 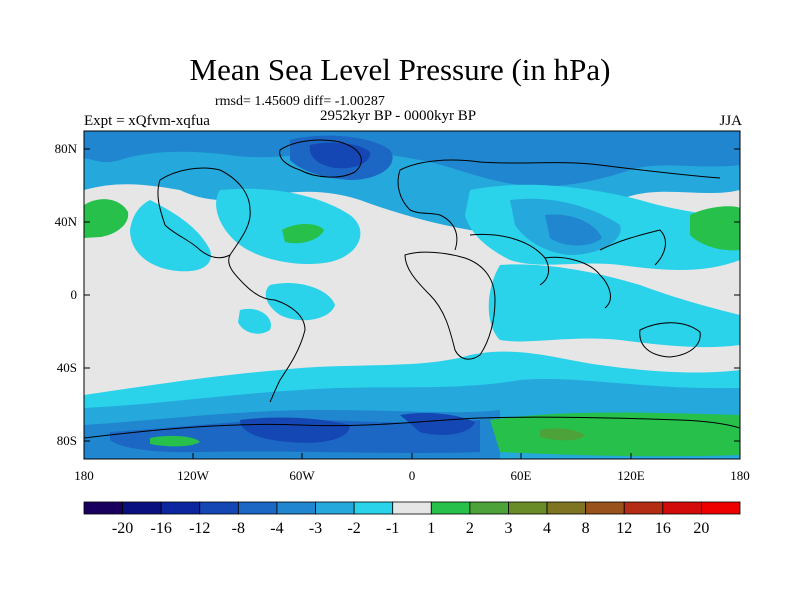 I want to click on colorbar-label: -1, so click(x=393, y=528).